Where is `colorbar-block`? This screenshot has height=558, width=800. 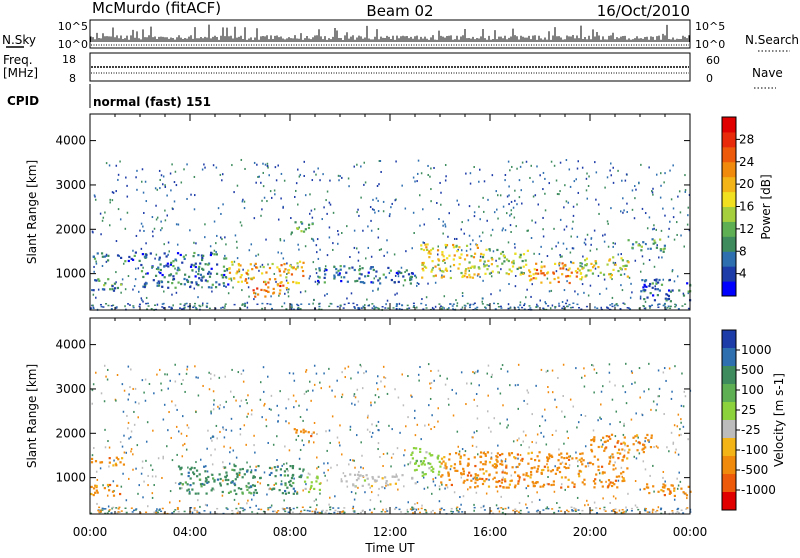
colorbar-block is located at coordinates (729, 375).